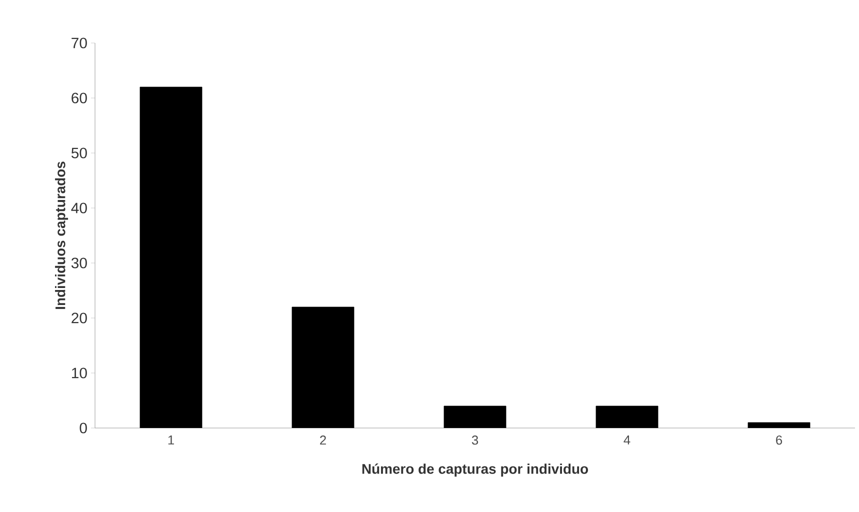  I want to click on x-axis-title: Número de capturas por individuo, so click(475, 470).